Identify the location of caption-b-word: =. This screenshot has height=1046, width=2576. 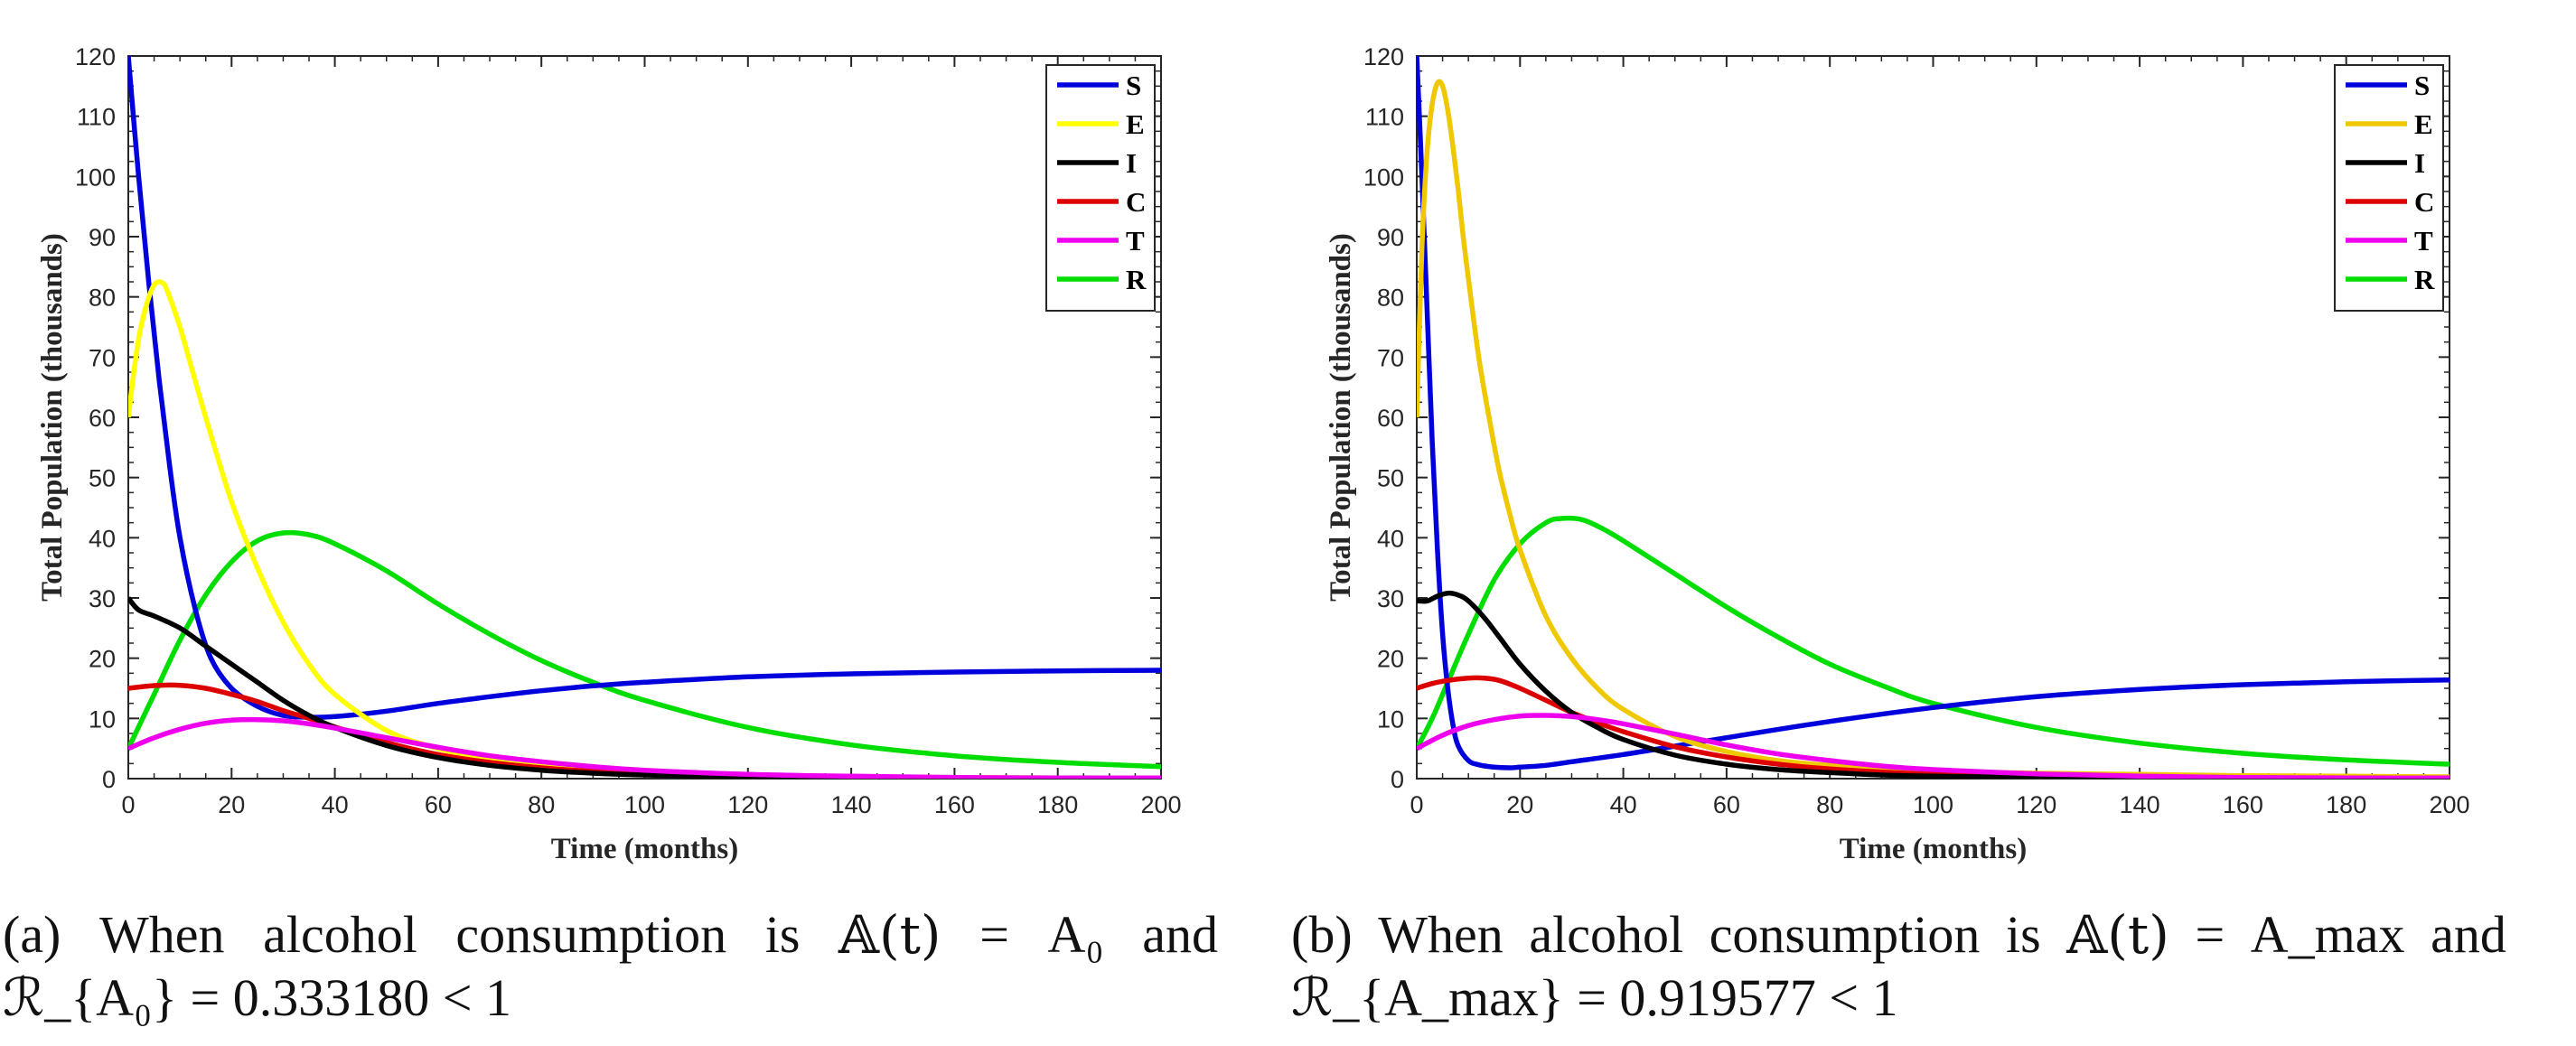
(2210, 934).